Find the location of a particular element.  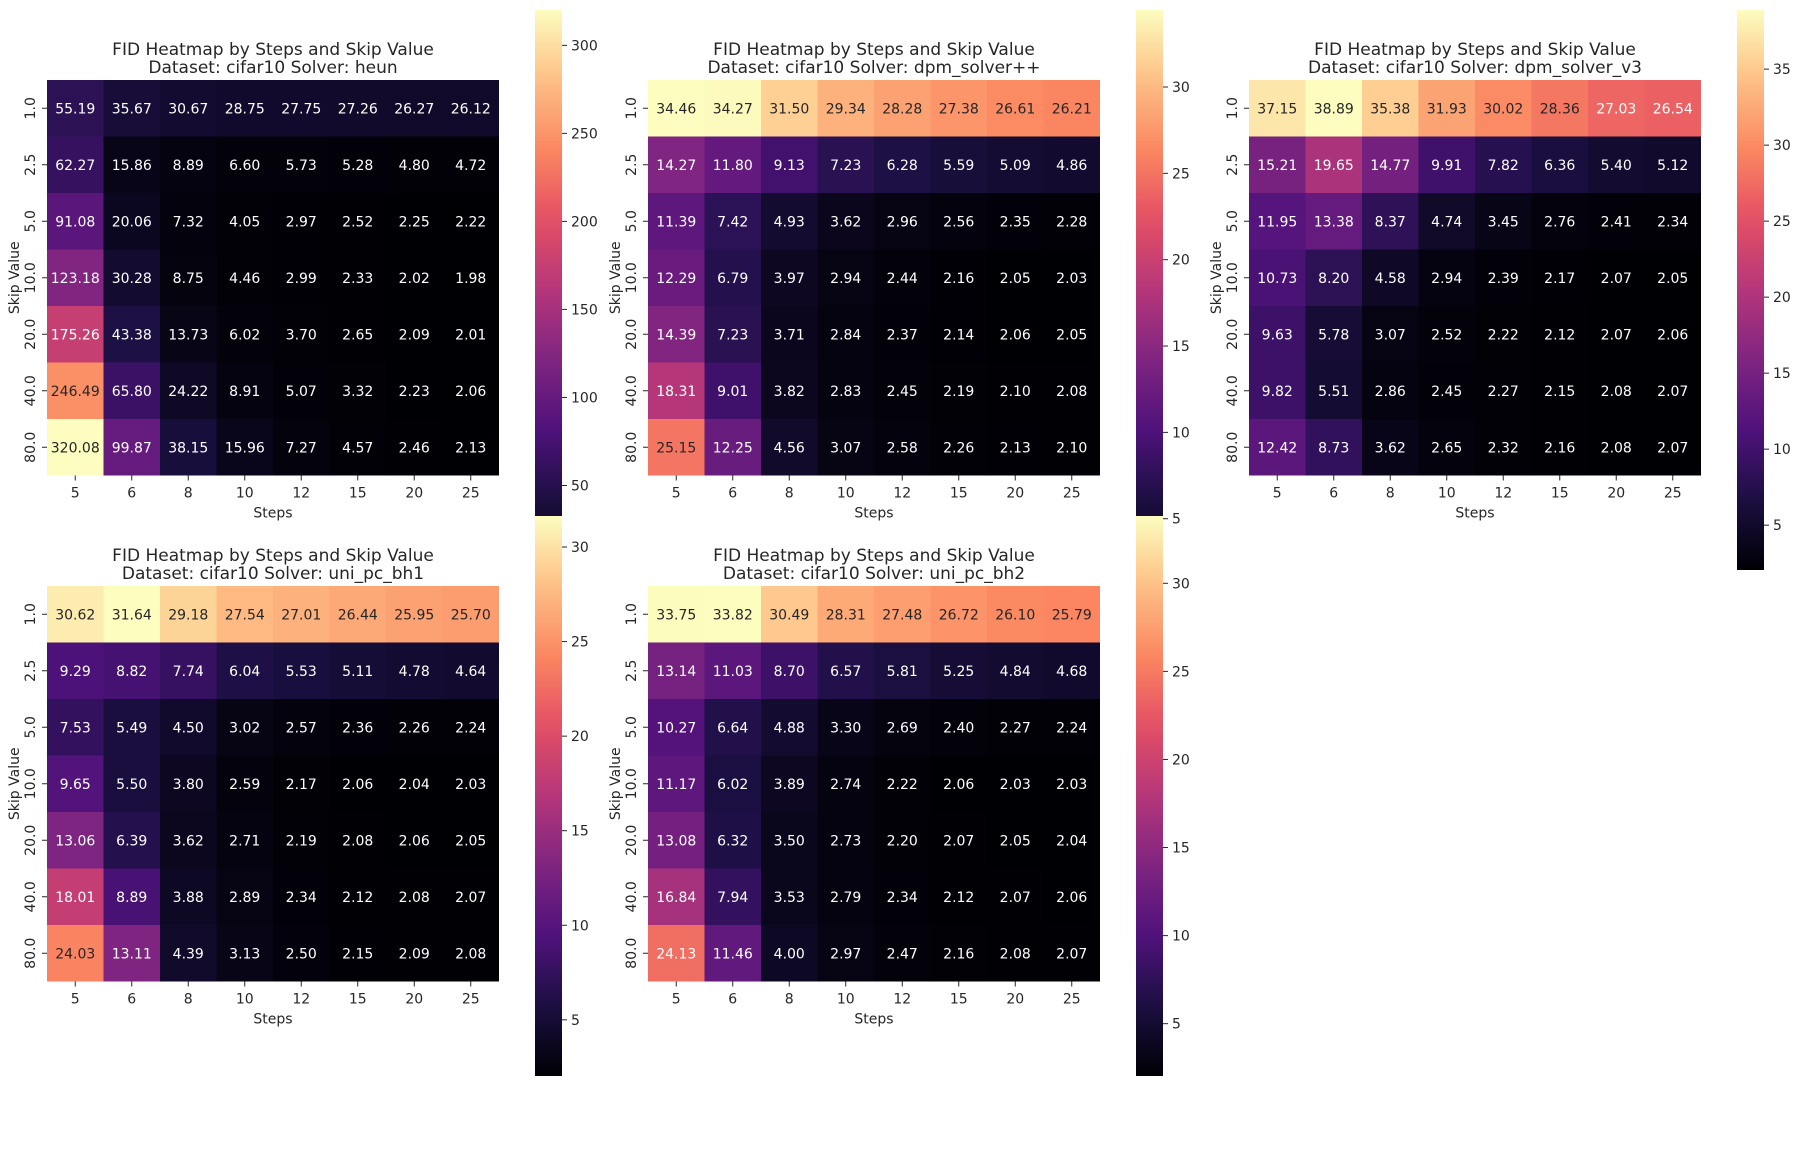

y-tick-label: 80.0 is located at coordinates (31, 447).